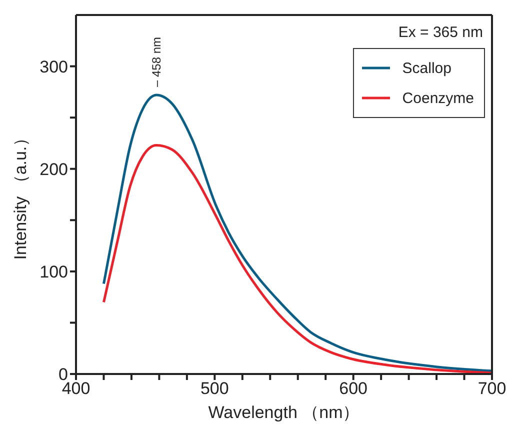  What do you see at coordinates (284, 412) in the screenshot?
I see `x-axis-title: Wavelength （nm）` at bounding box center [284, 412].